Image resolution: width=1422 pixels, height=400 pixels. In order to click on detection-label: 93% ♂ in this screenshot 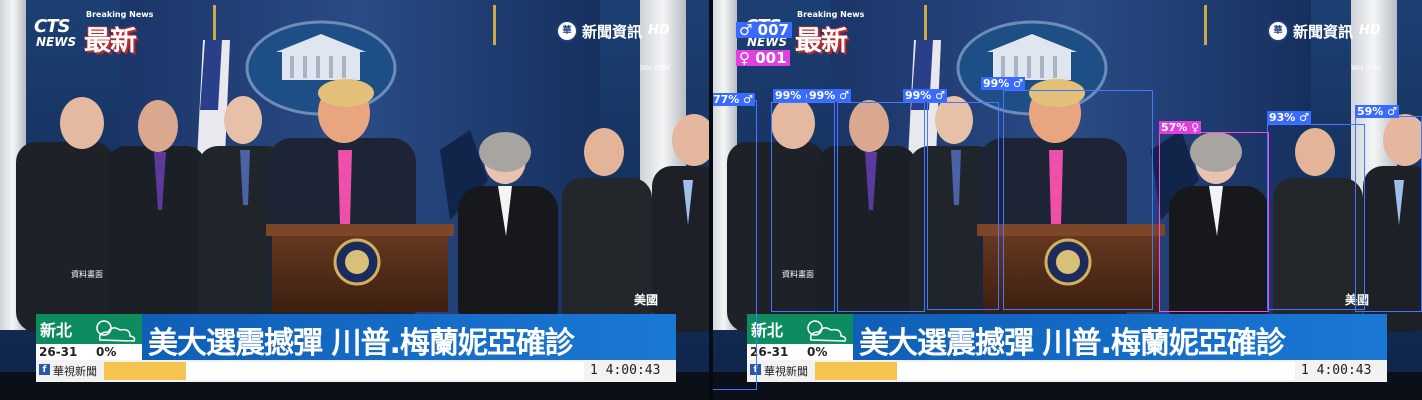, I will do `click(1289, 117)`.